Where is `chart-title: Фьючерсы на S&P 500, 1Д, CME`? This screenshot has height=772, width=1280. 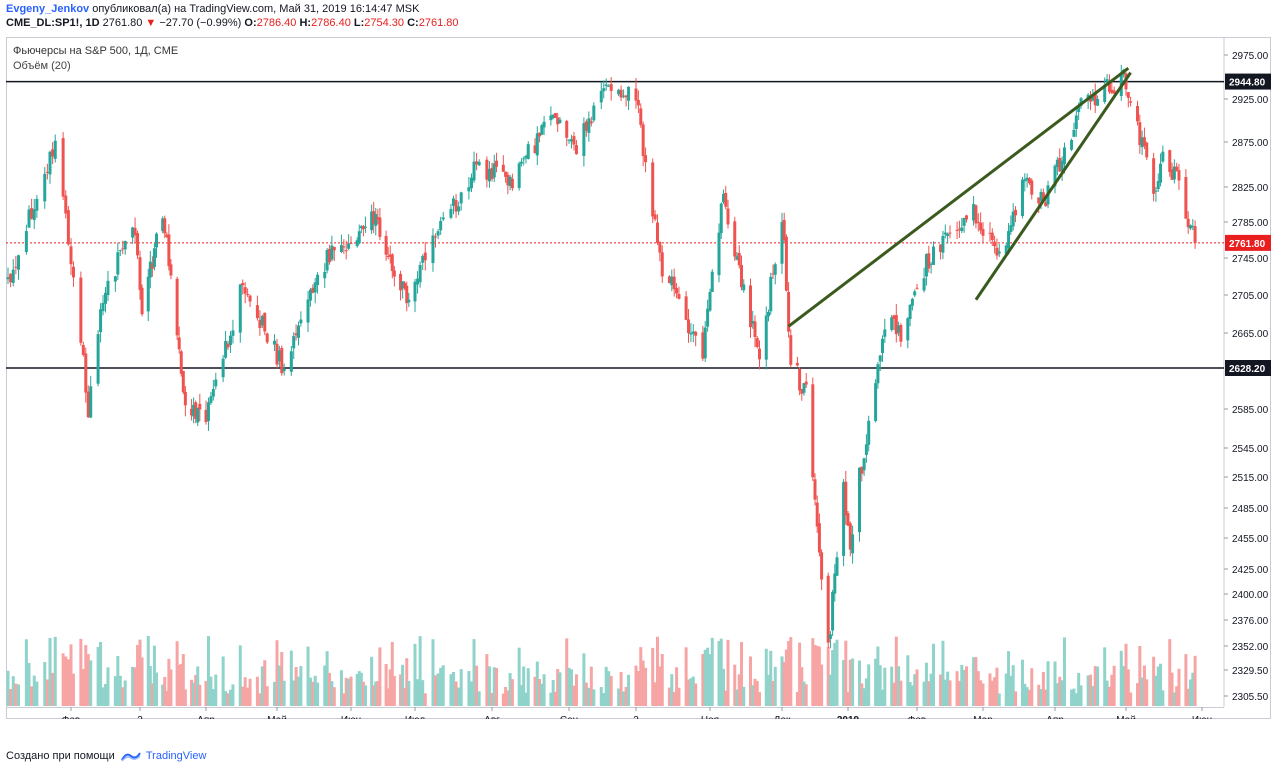 chart-title: Фьючерсы на S&P 500, 1Д, CME is located at coordinates (96, 51).